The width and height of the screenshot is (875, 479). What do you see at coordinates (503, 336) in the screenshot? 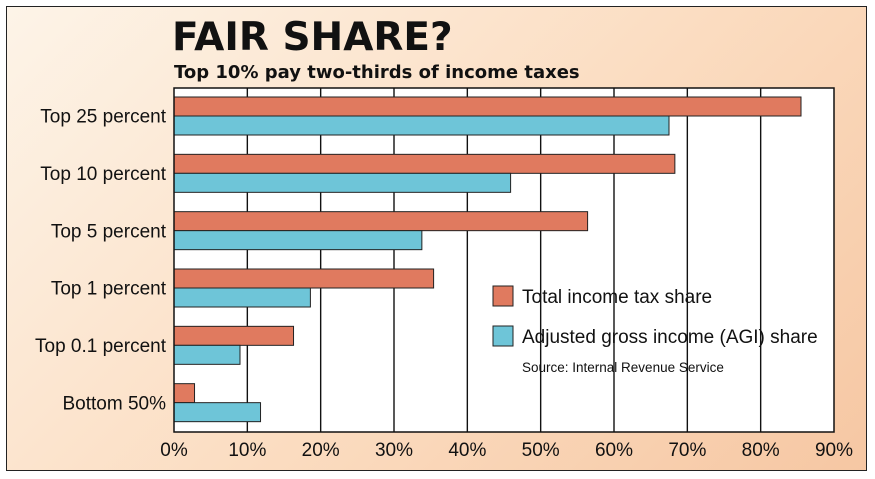
I see `legend-swatch-agi` at bounding box center [503, 336].